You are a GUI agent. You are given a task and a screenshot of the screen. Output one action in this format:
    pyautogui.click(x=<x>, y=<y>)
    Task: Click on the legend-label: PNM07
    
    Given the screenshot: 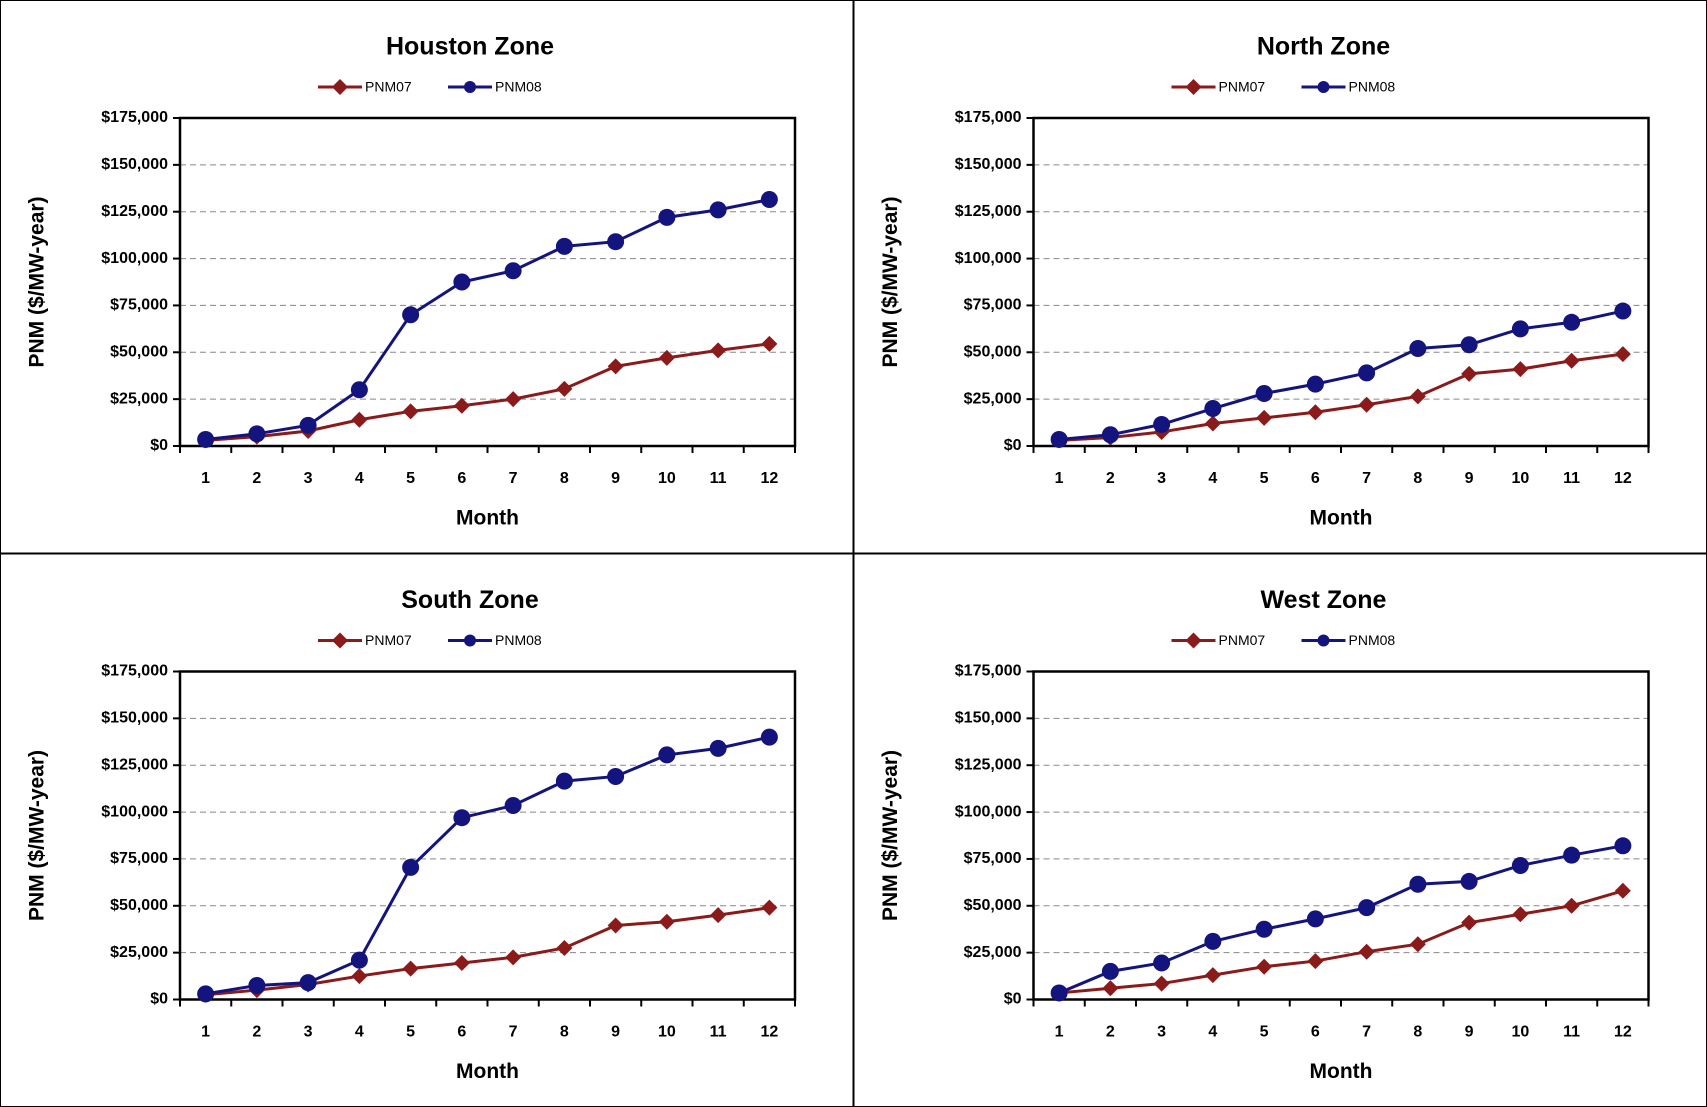 What is the action you would take?
    pyautogui.click(x=388, y=640)
    